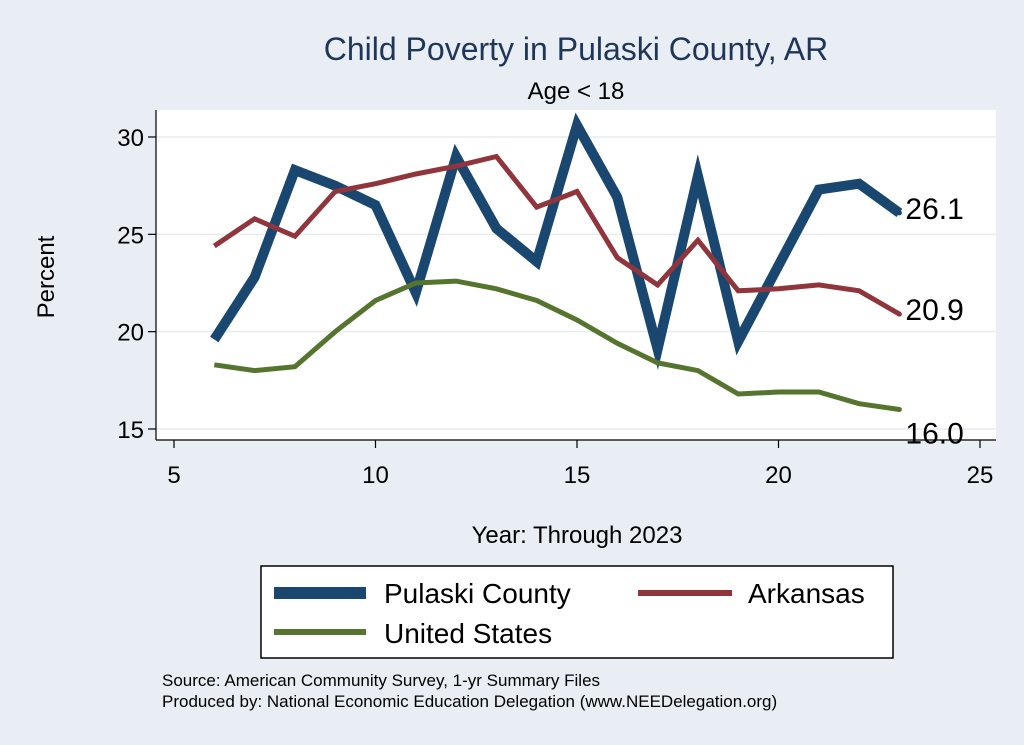 The height and width of the screenshot is (745, 1024). I want to click on chart-title: Child Poverty in Pulaski County, AR, so click(576, 49).